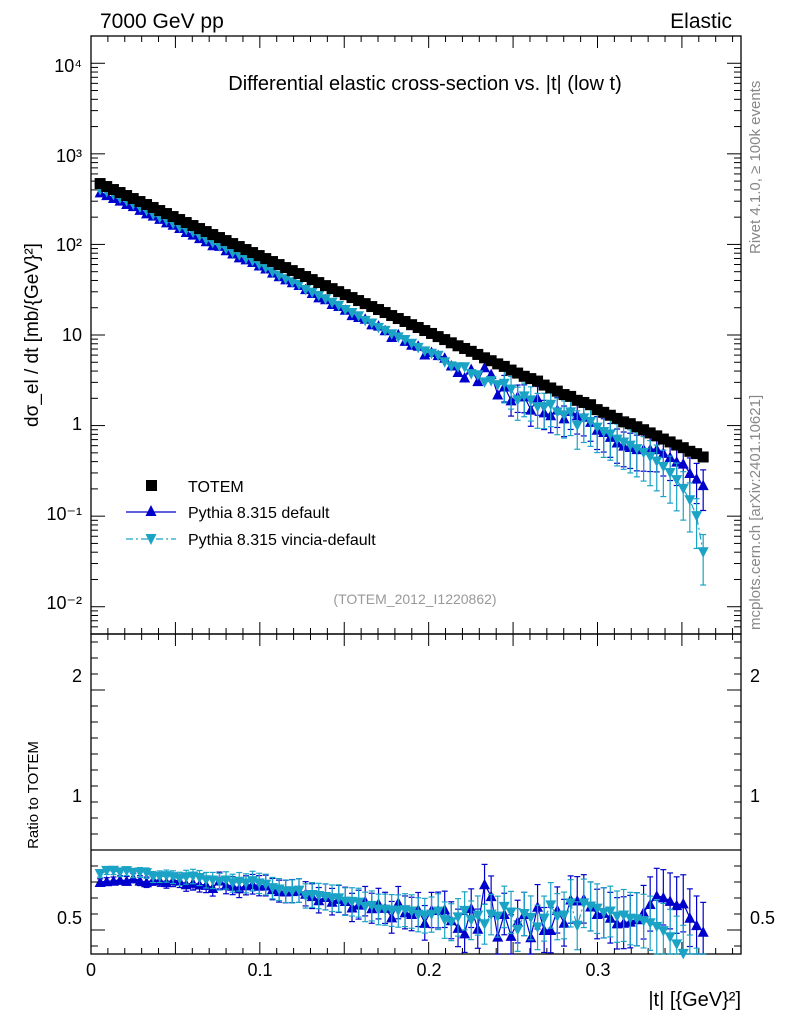 Image resolution: width=786 pixels, height=1024 pixels. What do you see at coordinates (428, 970) in the screenshot?
I see `x-tick-label: 0.2` at bounding box center [428, 970].